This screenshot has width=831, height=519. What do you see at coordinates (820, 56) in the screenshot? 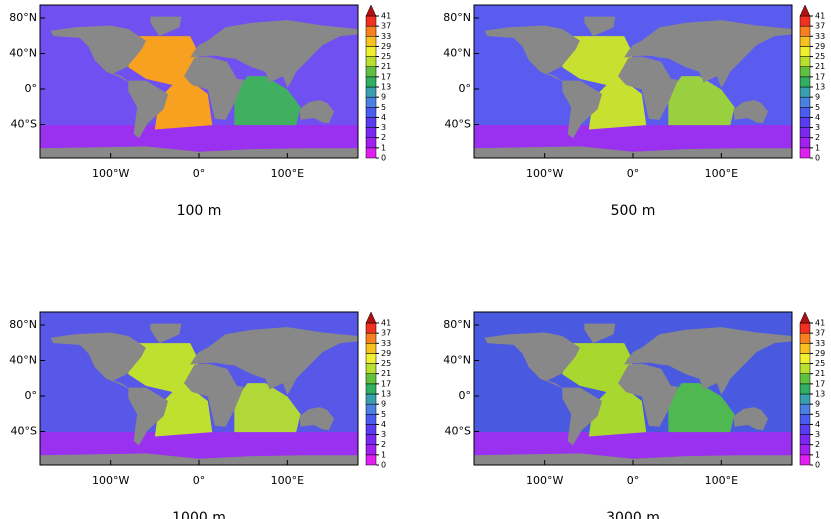
I see `colorbar-label: 25` at bounding box center [820, 56].